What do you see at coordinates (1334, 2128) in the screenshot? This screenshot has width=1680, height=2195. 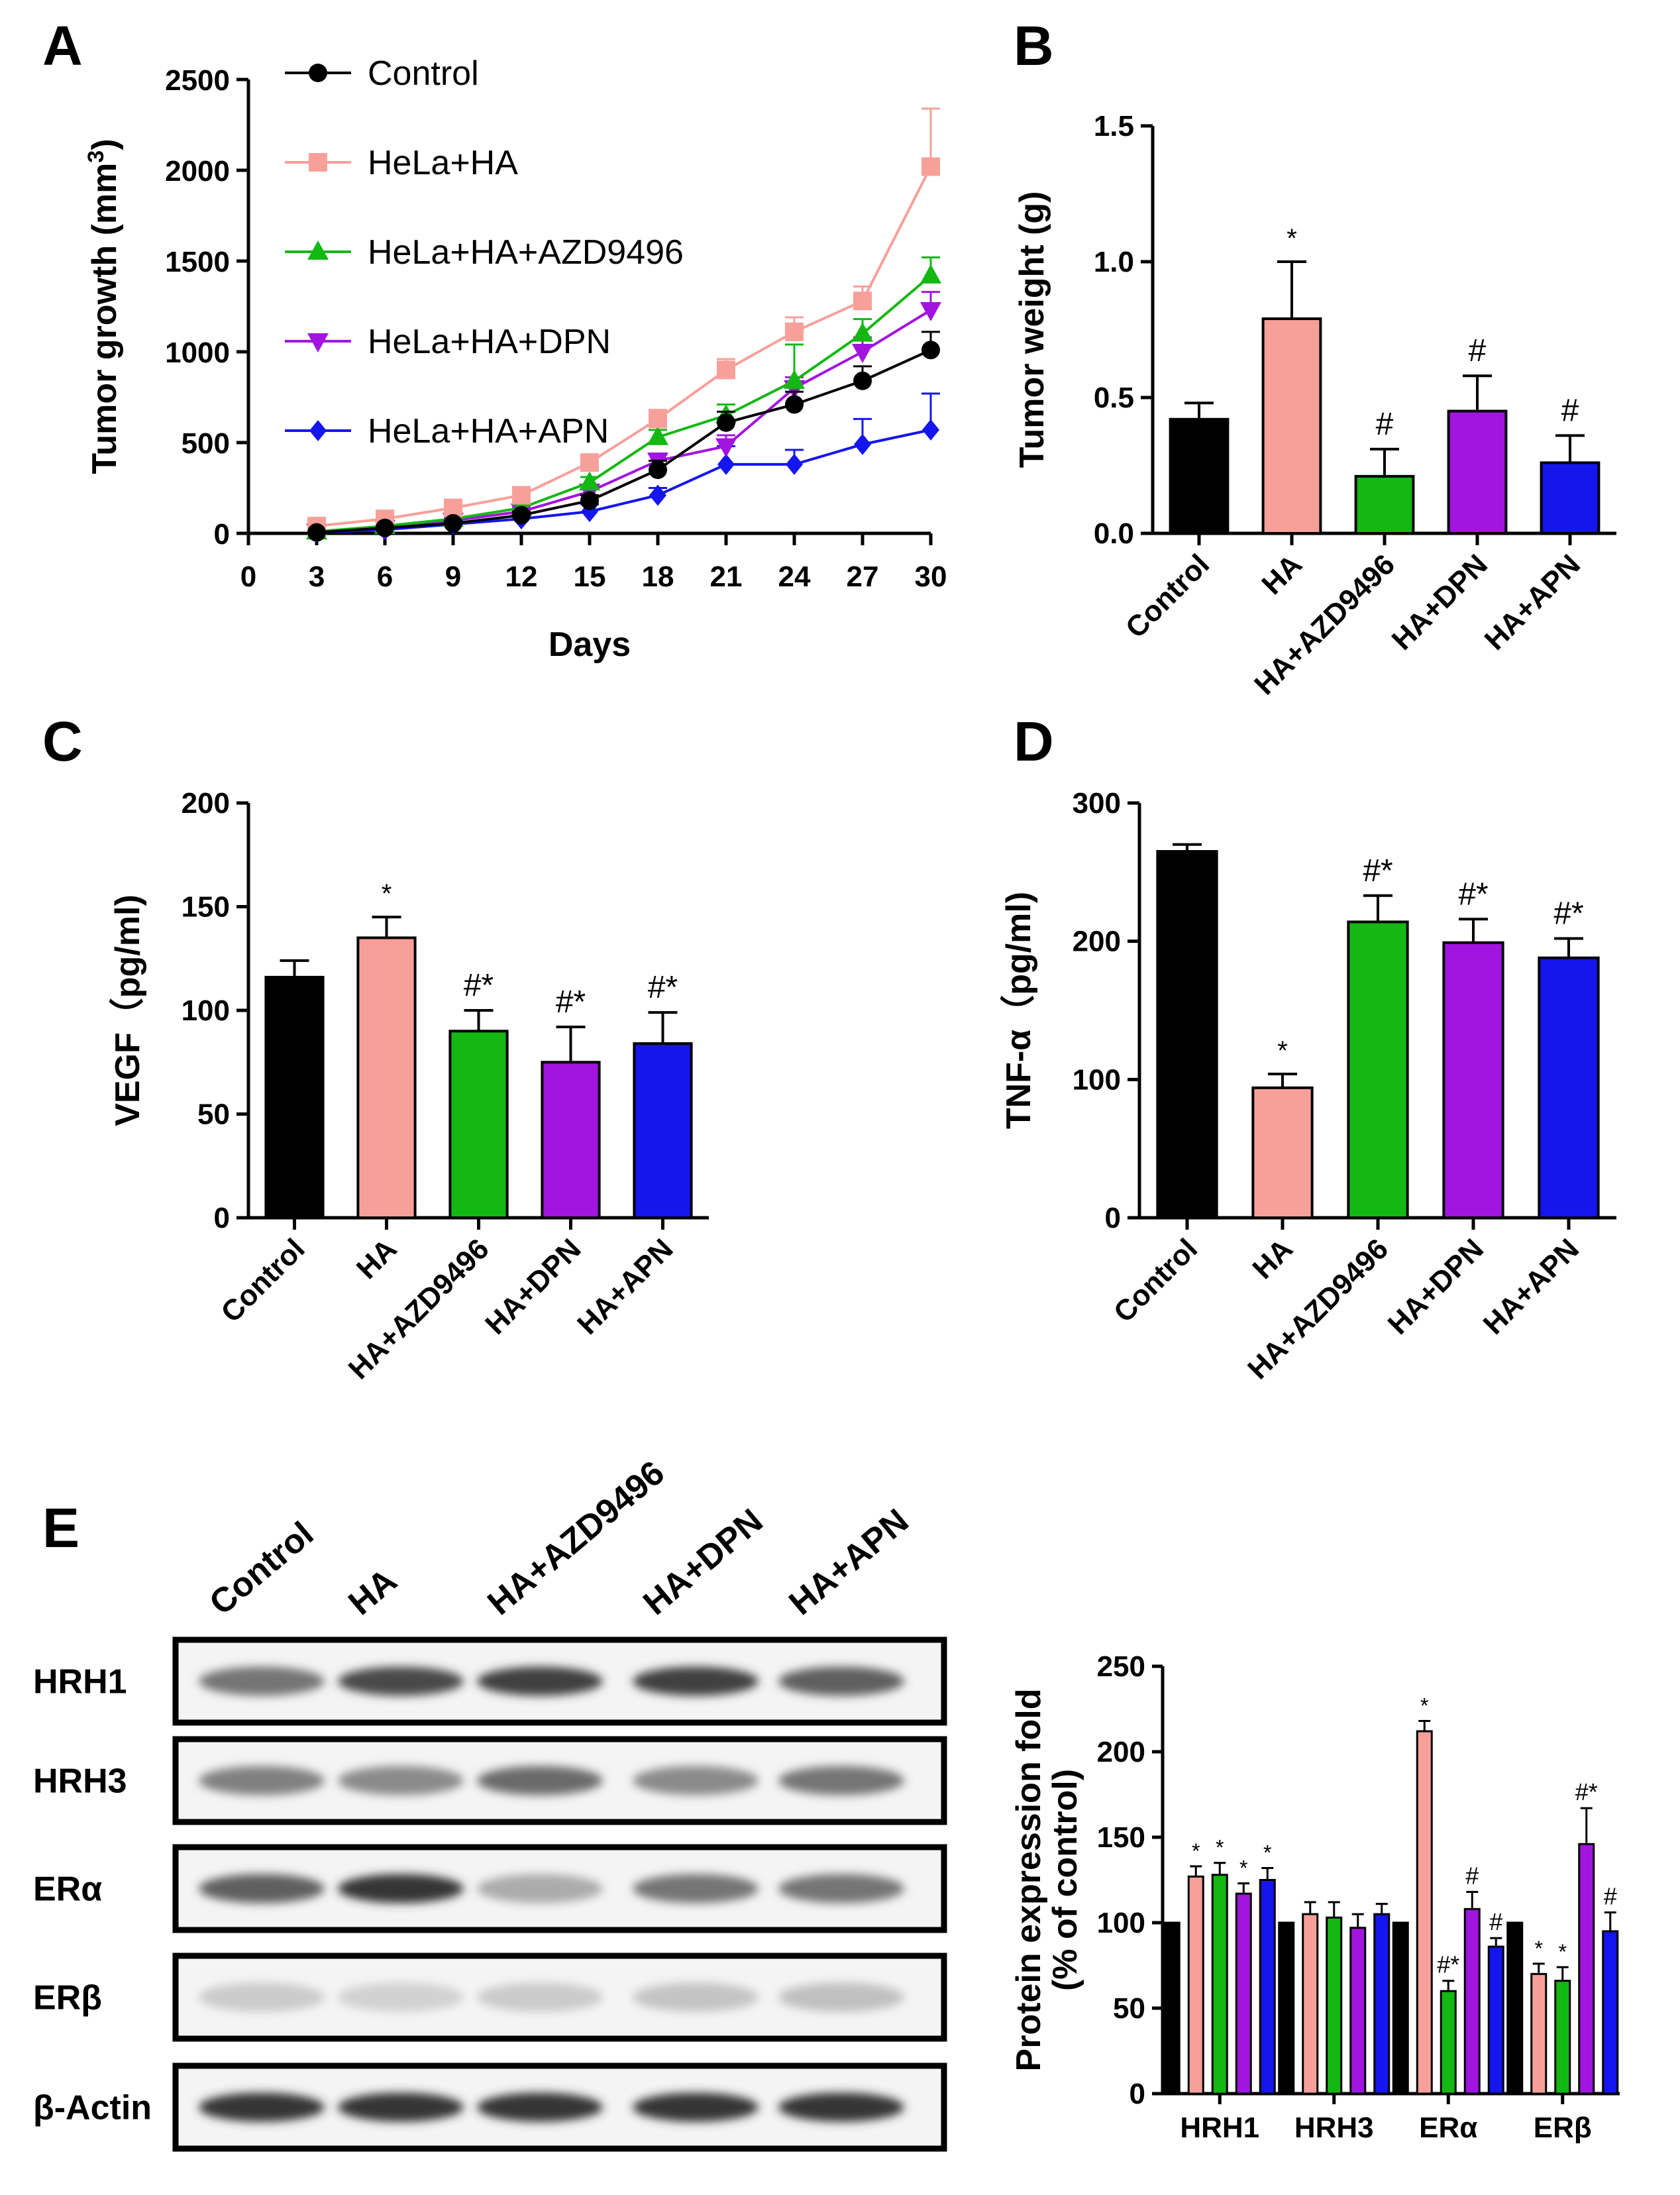 I see `x-tick-label: HRH3` at bounding box center [1334, 2128].